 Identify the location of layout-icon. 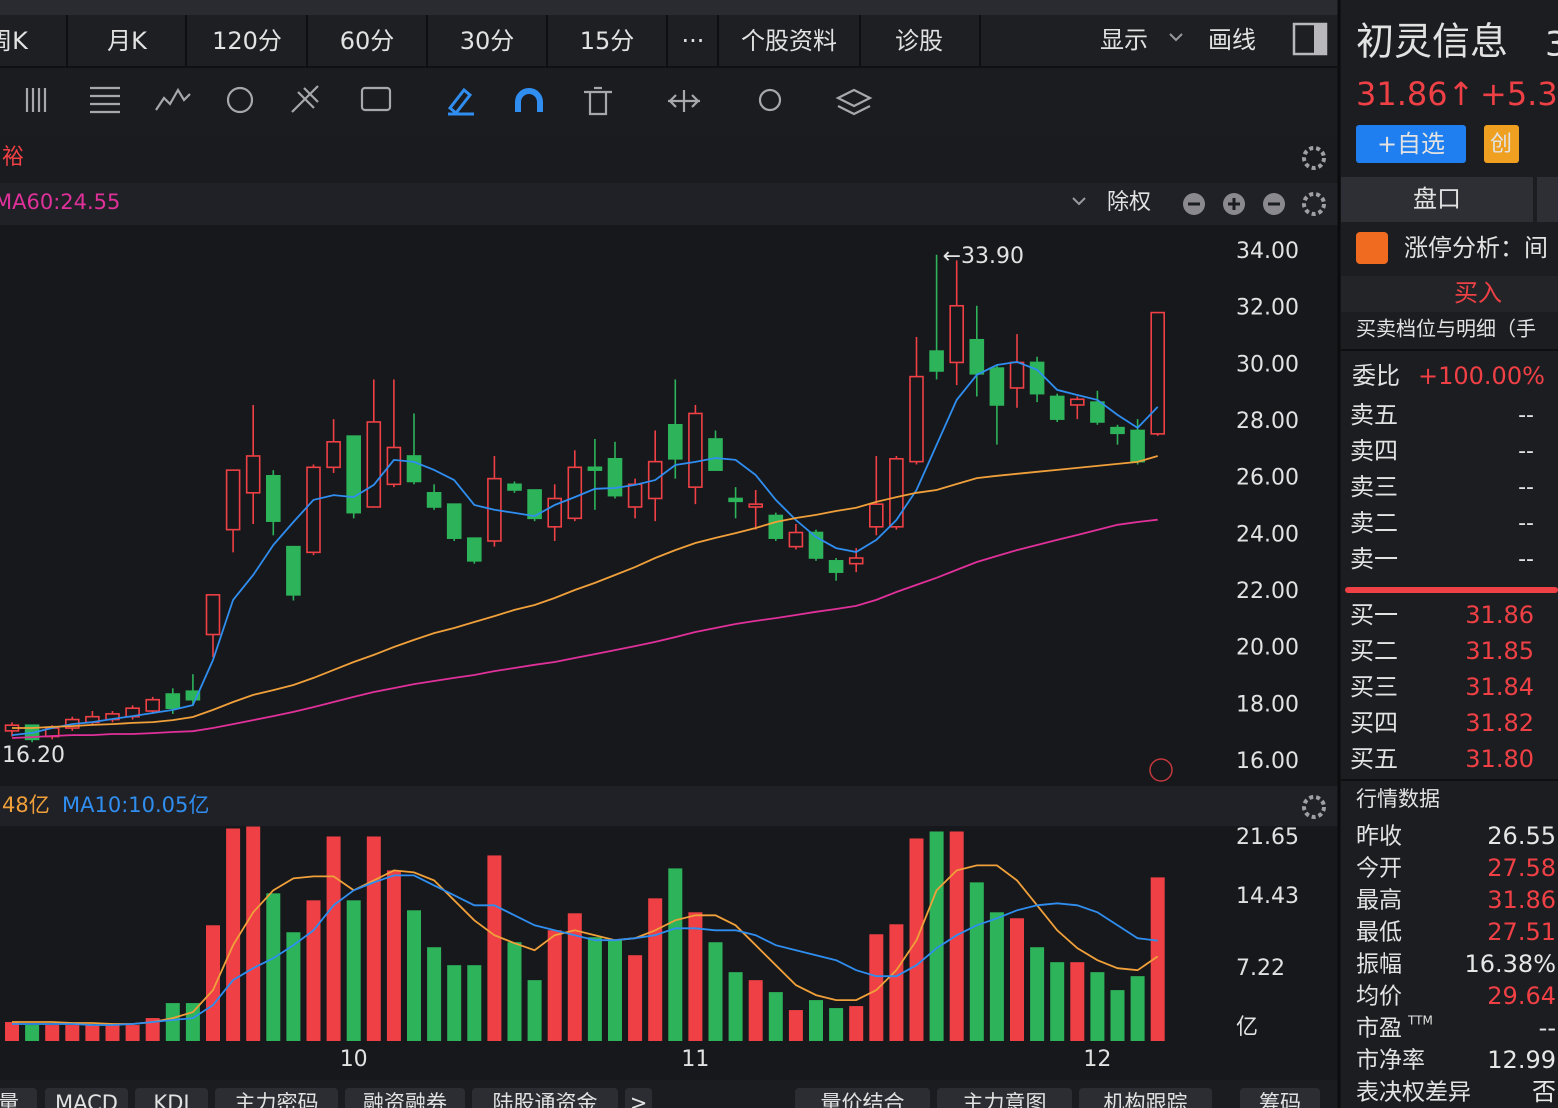
(1320, 39).